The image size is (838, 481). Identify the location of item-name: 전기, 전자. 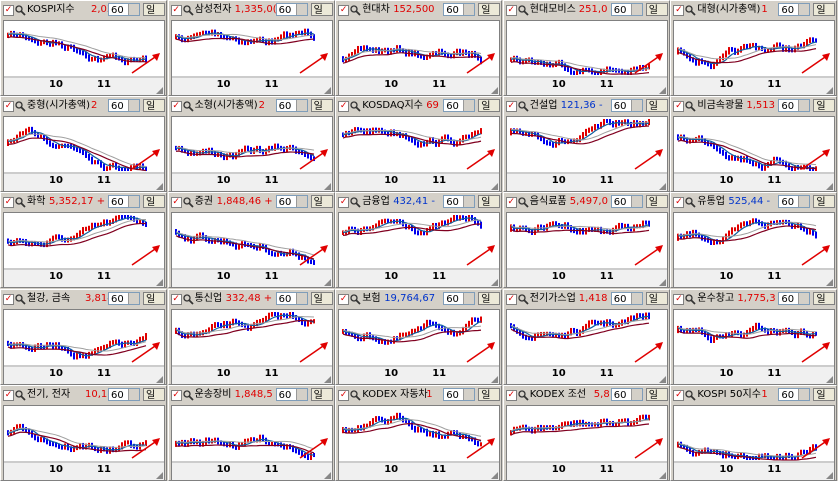
(49, 394).